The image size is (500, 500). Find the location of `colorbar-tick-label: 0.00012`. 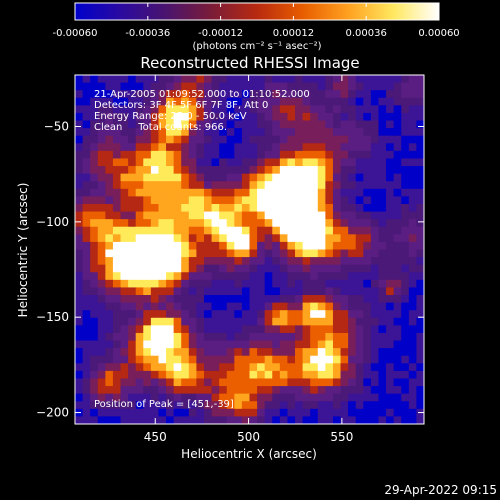

colorbar-tick-label: 0.00012 is located at coordinates (293, 33).